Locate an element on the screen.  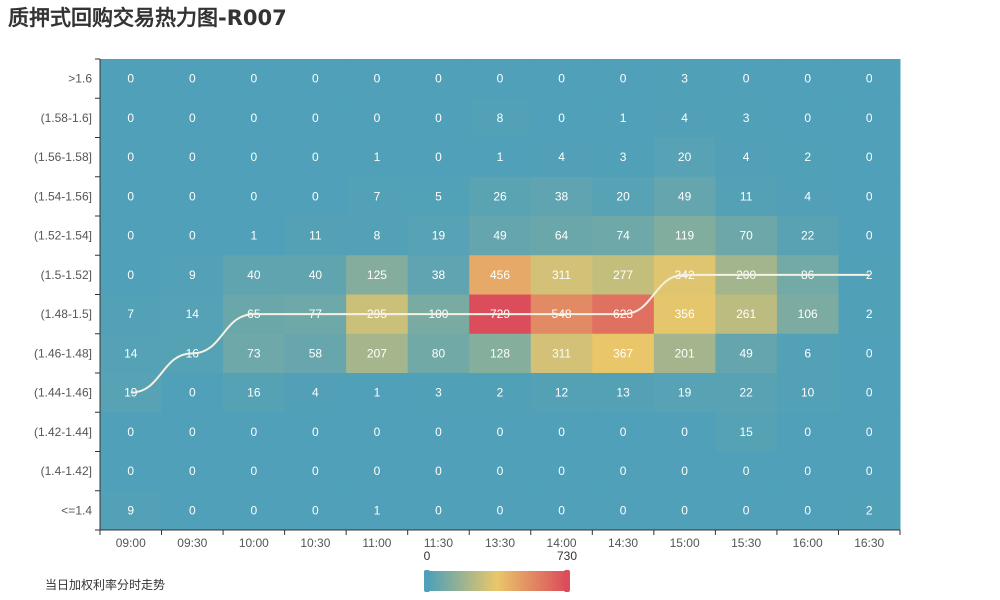
legend-entry-label: 当日加权利率分时走势 is located at coordinates (105, 584).